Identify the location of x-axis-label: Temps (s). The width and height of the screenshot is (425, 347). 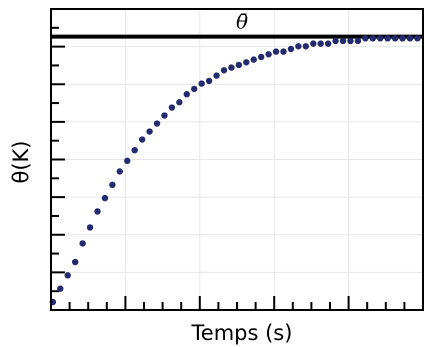
(242, 333).